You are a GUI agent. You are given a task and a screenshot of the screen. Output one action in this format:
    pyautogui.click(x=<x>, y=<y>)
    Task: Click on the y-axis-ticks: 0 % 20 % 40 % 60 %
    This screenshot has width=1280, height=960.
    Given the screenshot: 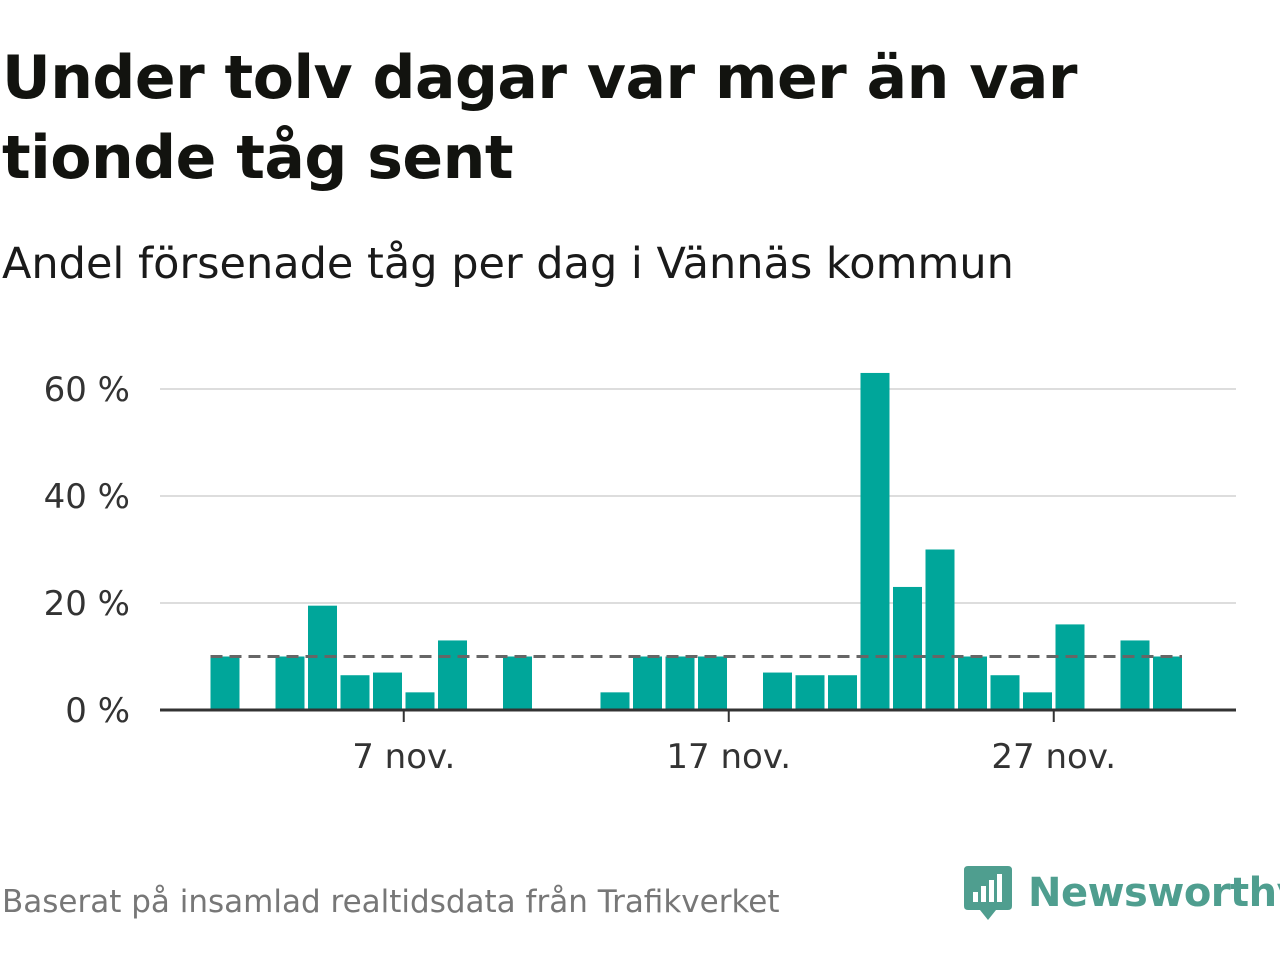 What is the action you would take?
    pyautogui.click(x=87, y=550)
    